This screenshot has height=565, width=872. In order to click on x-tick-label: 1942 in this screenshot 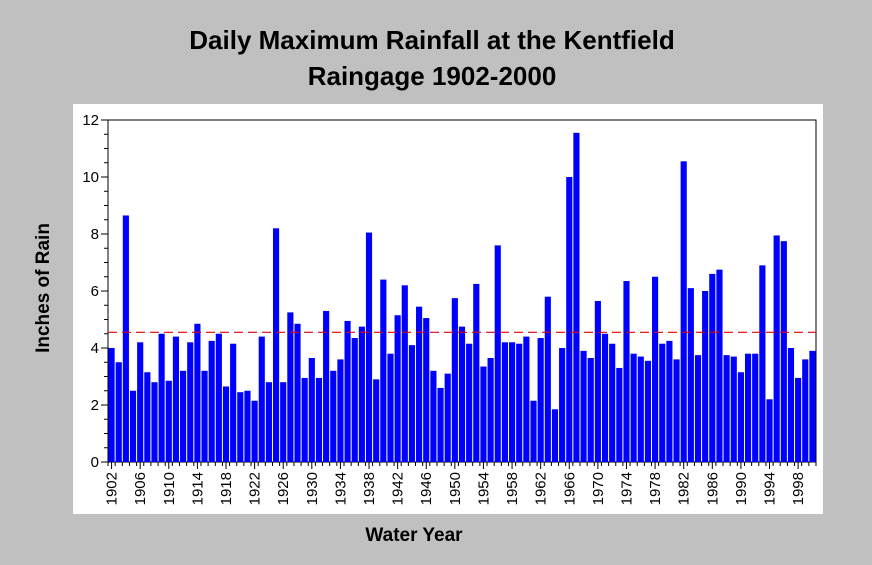, I will do `click(398, 488)`.